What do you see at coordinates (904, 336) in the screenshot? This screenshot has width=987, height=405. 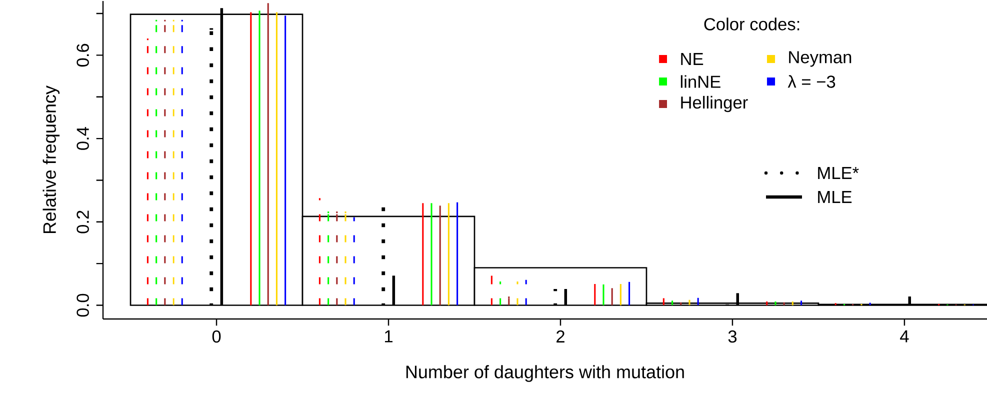 I see `x-tick-label: 4` at bounding box center [904, 336].